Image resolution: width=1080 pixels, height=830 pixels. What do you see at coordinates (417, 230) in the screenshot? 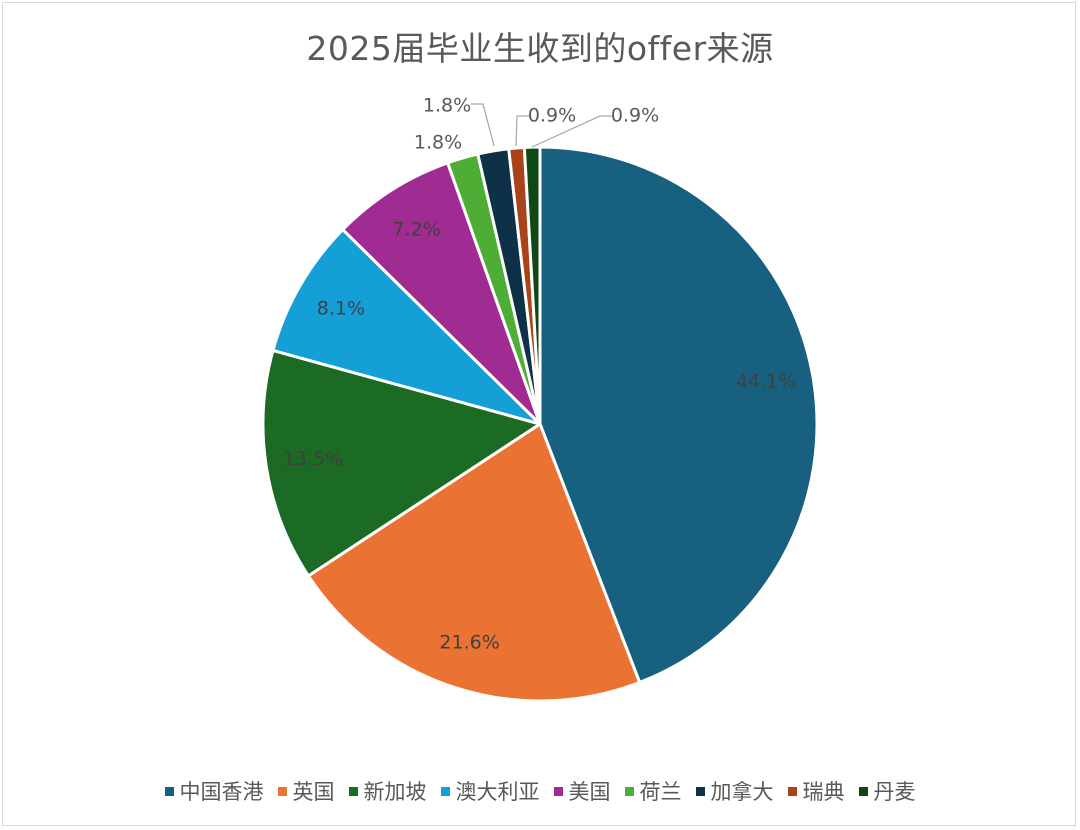
I see `slice-label: 7.2%` at bounding box center [417, 230].